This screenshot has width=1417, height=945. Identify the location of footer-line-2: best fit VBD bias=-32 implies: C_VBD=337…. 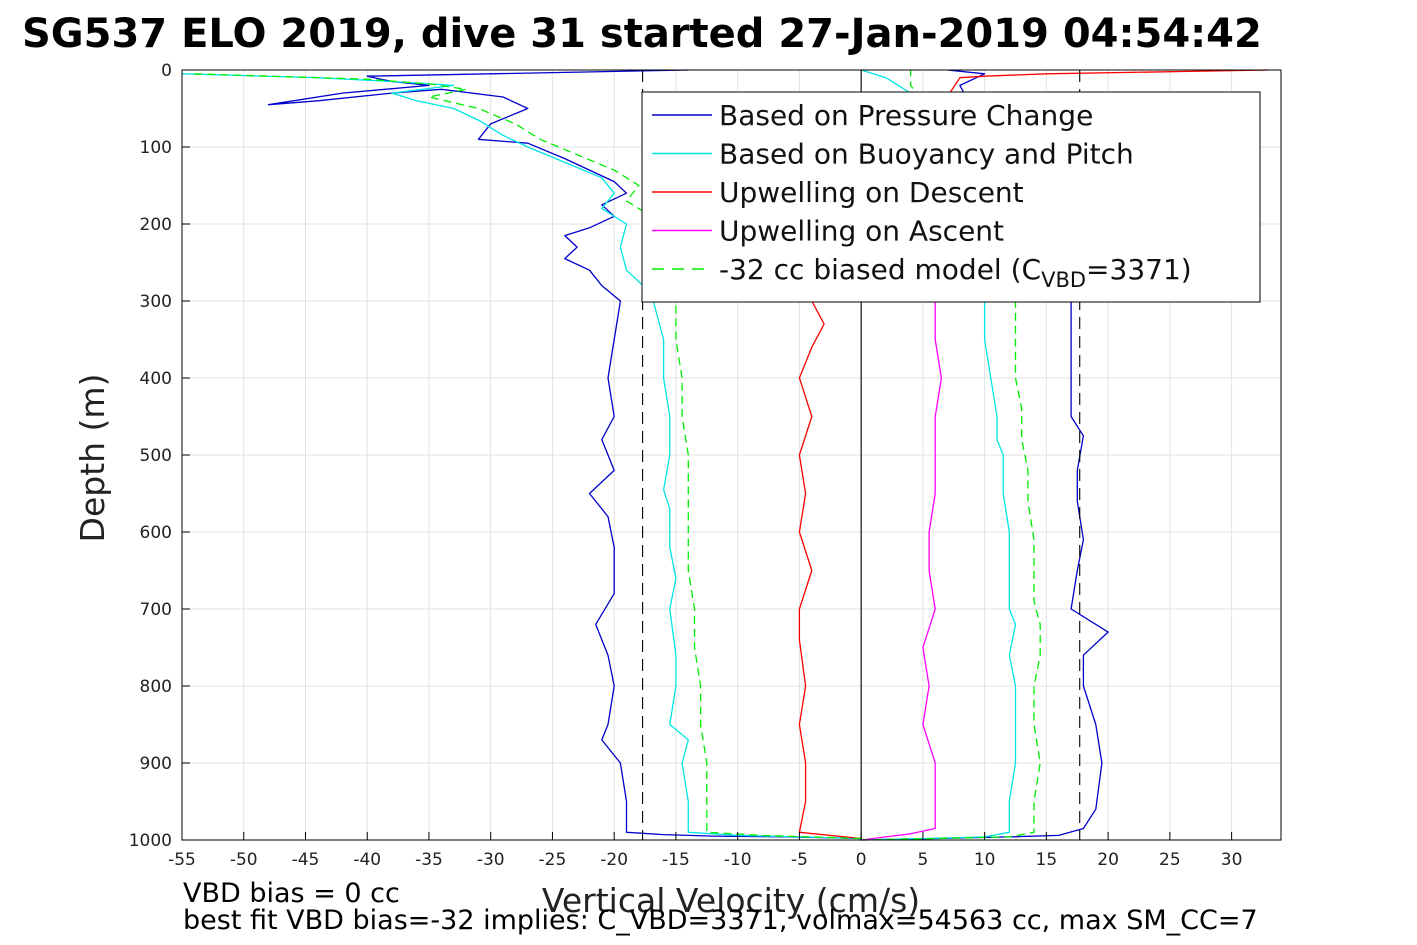
(720, 920).